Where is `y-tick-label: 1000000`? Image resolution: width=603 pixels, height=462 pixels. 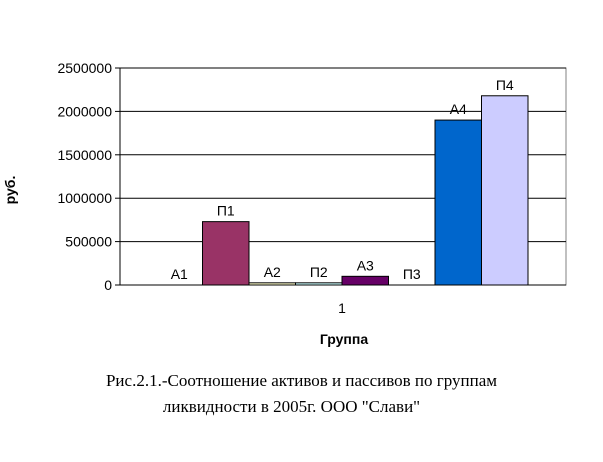 y-tick-label: 1000000 is located at coordinates (84, 198).